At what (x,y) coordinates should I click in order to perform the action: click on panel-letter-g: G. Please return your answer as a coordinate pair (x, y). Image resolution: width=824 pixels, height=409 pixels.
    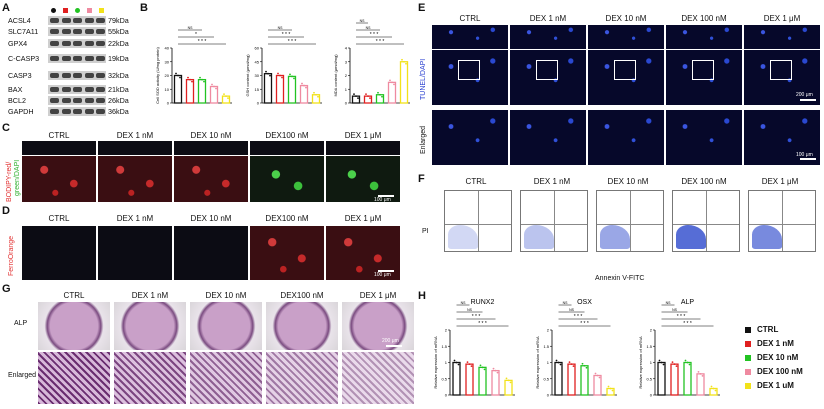
    Looking at the image, I should click on (6, 289).